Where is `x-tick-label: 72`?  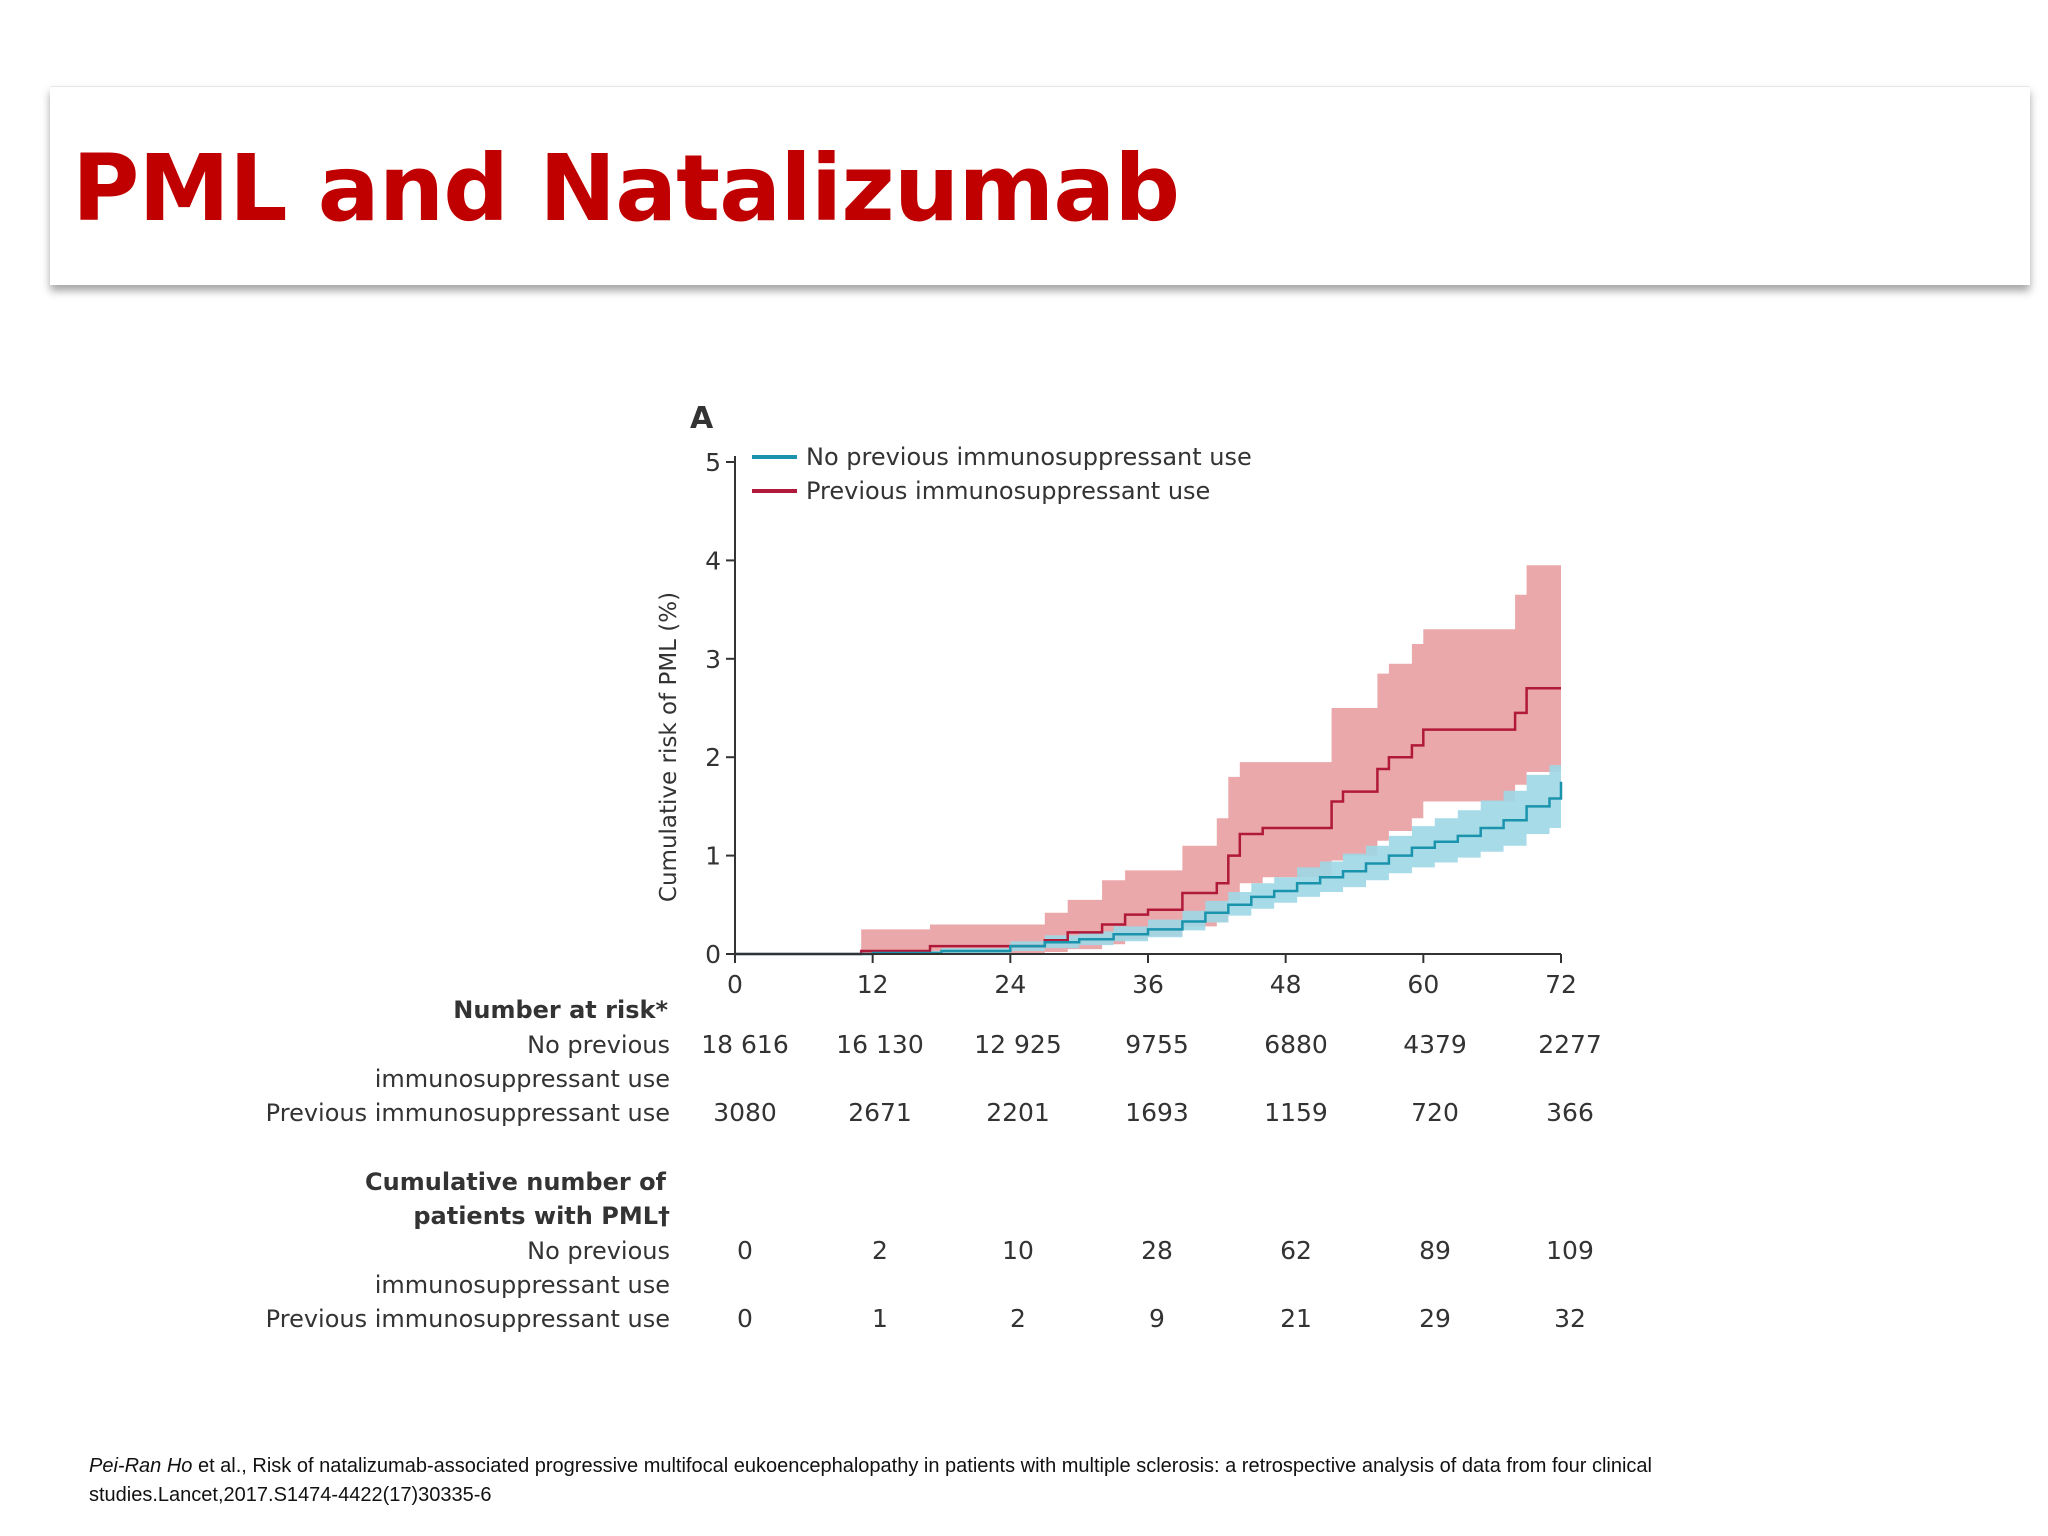
x-tick-label: 72 is located at coordinates (1561, 984).